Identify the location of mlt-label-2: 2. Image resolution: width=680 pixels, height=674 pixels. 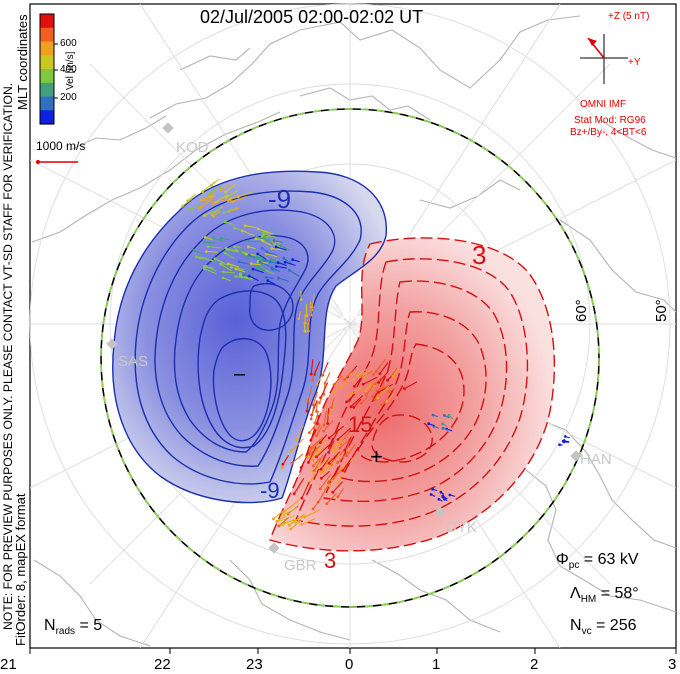
(534, 664).